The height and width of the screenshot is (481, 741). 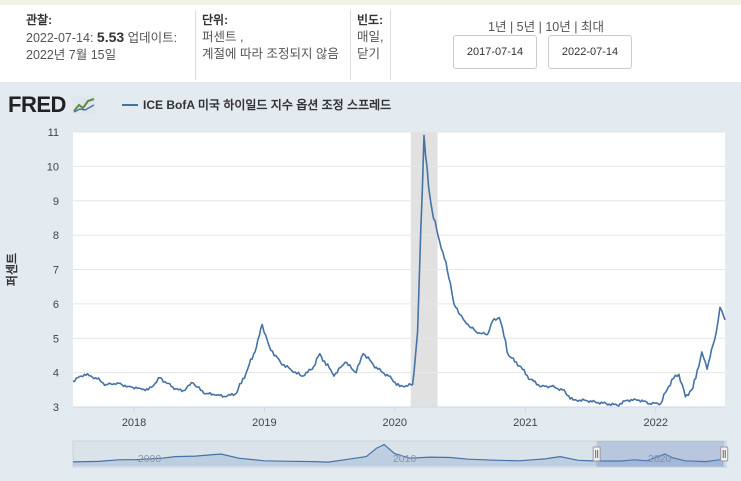 What do you see at coordinates (215, 20) in the screenshot?
I see `units-label: 단위:` at bounding box center [215, 20].